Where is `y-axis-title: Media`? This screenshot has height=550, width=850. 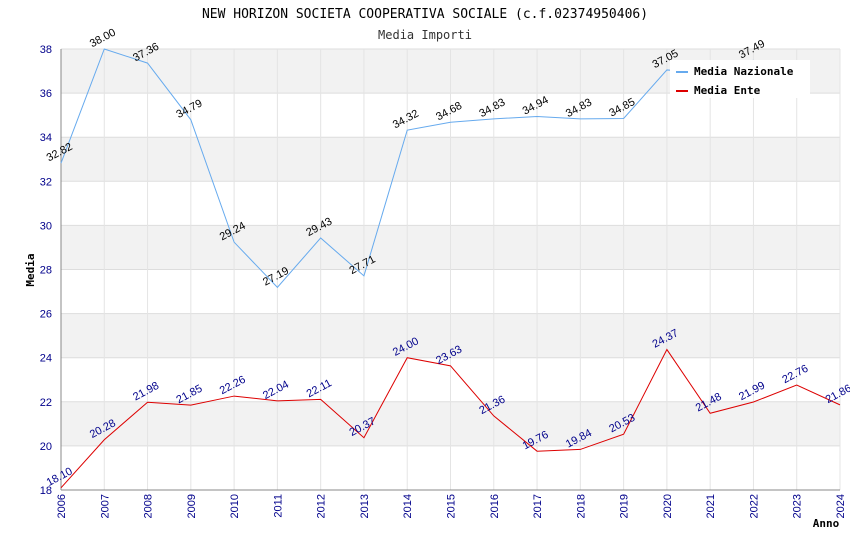
y-axis-title: Media is located at coordinates (30, 269).